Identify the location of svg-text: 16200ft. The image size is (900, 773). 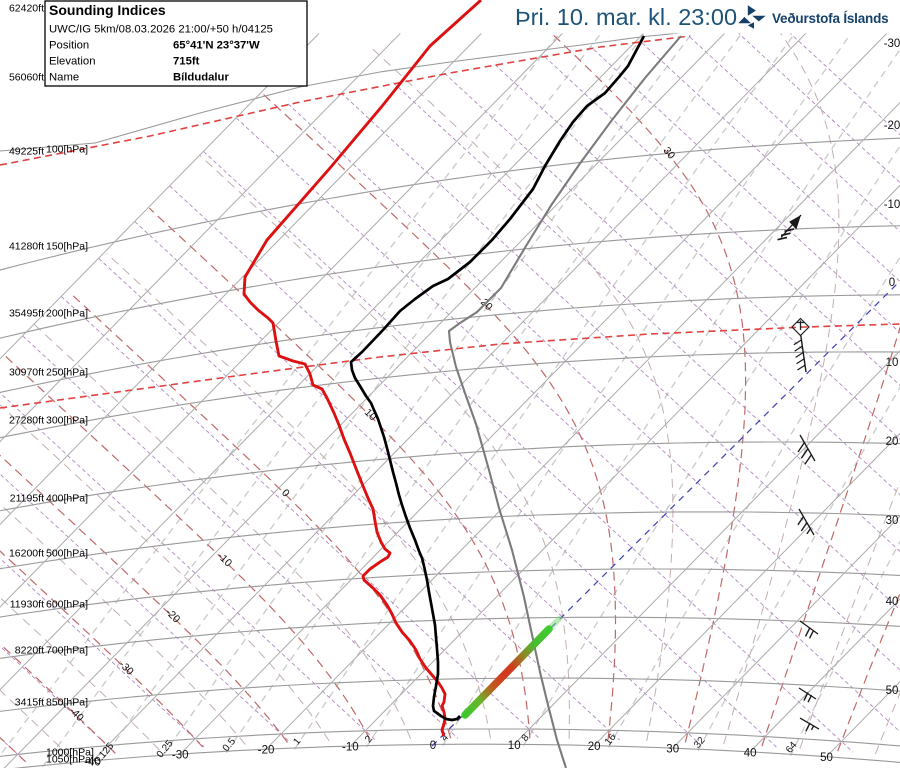
(26, 554).